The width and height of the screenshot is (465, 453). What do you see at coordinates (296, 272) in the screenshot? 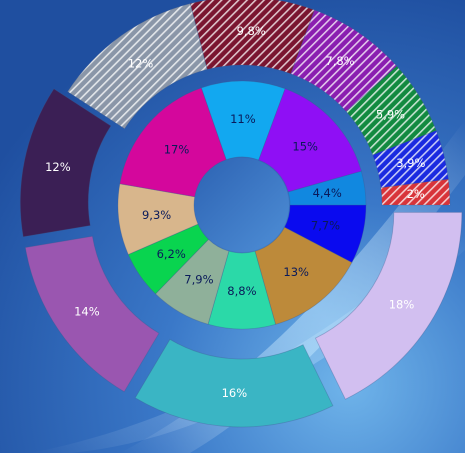
I see `inner-label-1: 13%` at bounding box center [296, 272].